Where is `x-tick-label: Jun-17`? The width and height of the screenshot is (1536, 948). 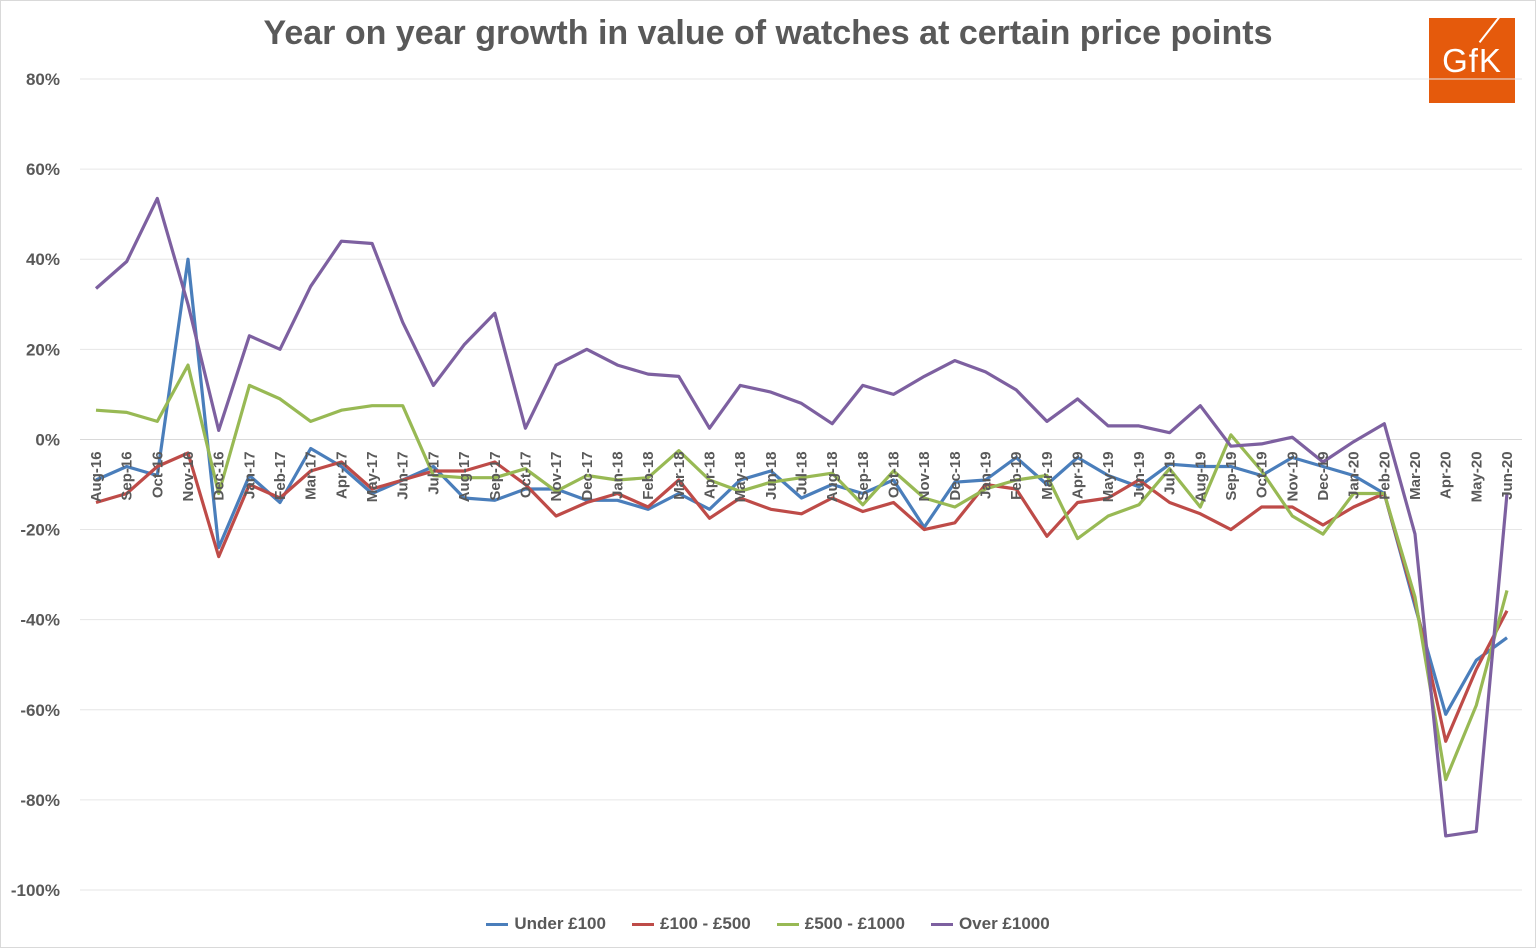 x-tick-label: Jun-17 is located at coordinates (403, 475).